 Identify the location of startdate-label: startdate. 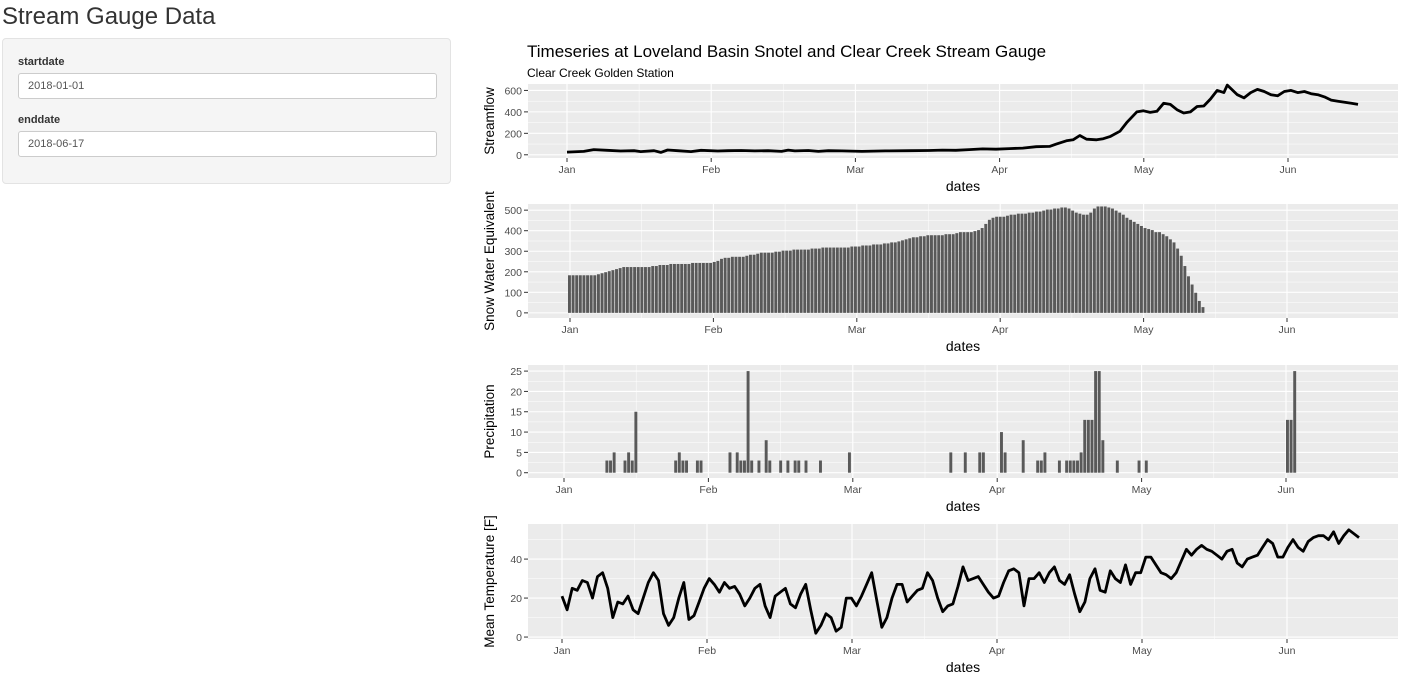
(41, 62).